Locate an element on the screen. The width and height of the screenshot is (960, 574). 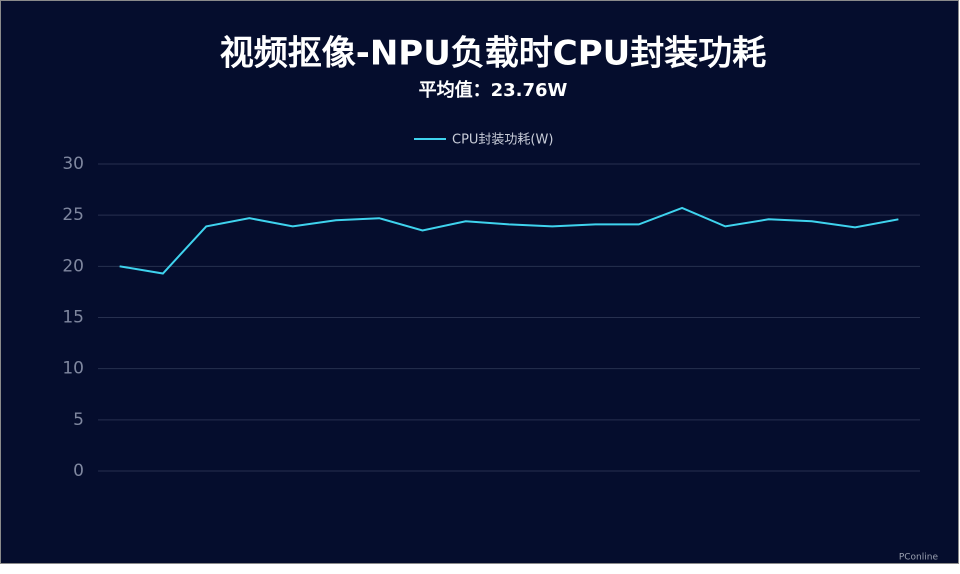
y-tick-label: 5 is located at coordinates (78, 420).